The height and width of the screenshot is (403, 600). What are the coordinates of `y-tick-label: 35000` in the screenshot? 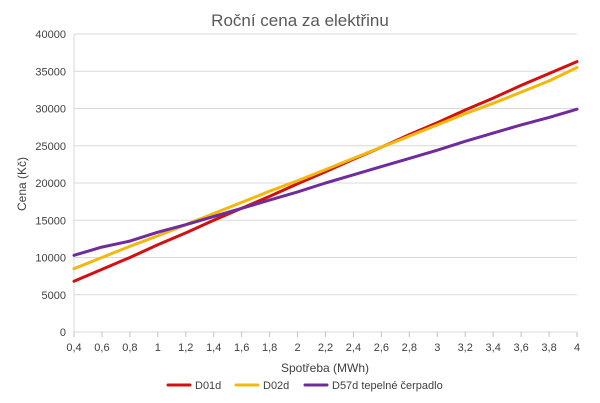 It's located at (50, 72).